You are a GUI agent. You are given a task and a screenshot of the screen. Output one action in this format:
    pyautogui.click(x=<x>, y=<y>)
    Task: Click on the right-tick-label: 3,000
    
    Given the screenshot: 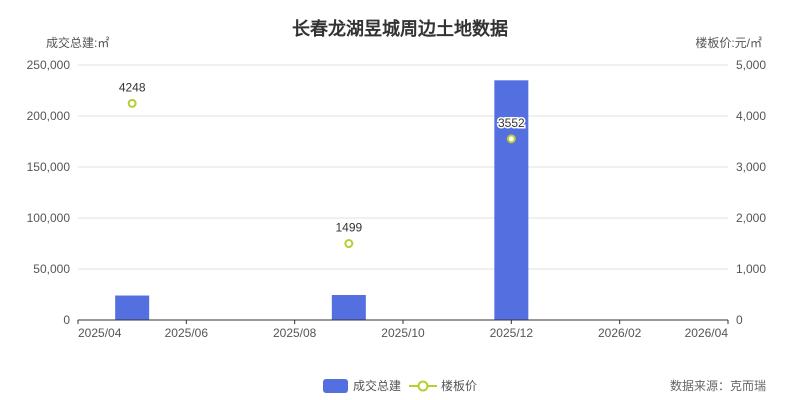 What is the action you would take?
    pyautogui.click(x=751, y=167)
    